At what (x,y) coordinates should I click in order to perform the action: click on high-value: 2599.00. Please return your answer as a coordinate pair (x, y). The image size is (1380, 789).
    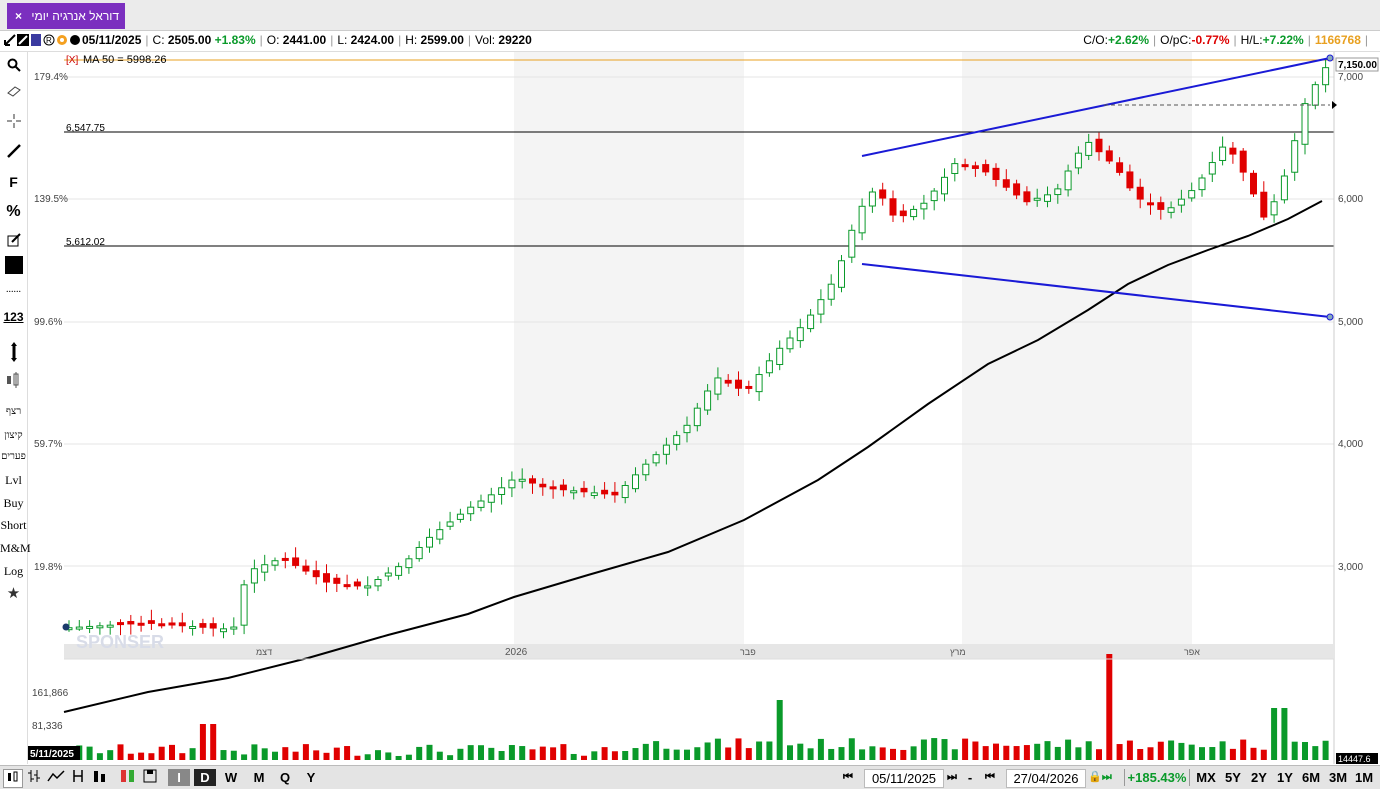
    Looking at the image, I should click on (442, 40).